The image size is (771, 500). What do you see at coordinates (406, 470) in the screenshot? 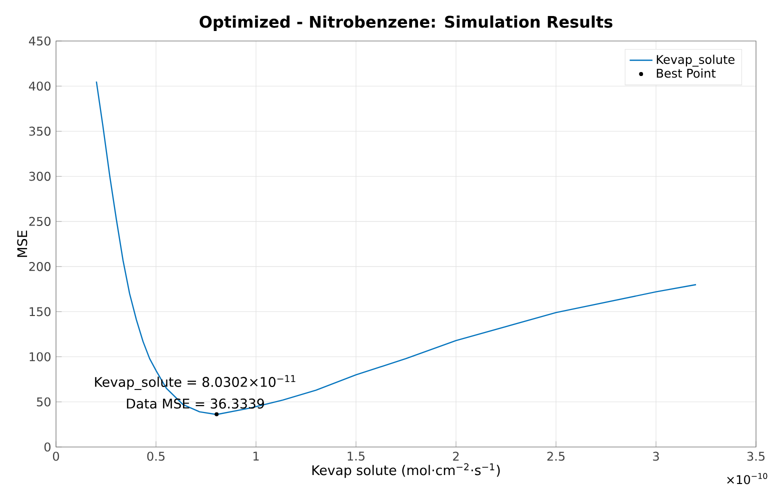
I see `x-axis-title: Kevap solute (mol·cm$^{−2}$·s$^{−1}$)` at bounding box center [406, 470].